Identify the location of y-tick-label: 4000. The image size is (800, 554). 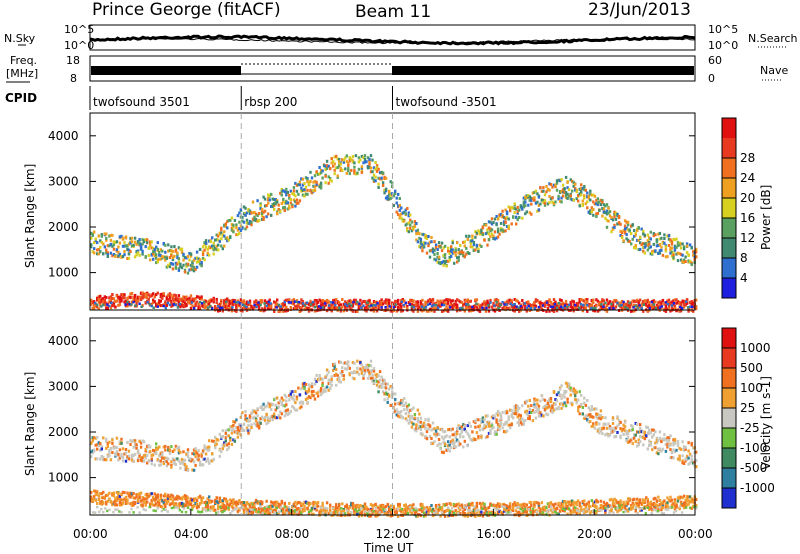
(63, 136).